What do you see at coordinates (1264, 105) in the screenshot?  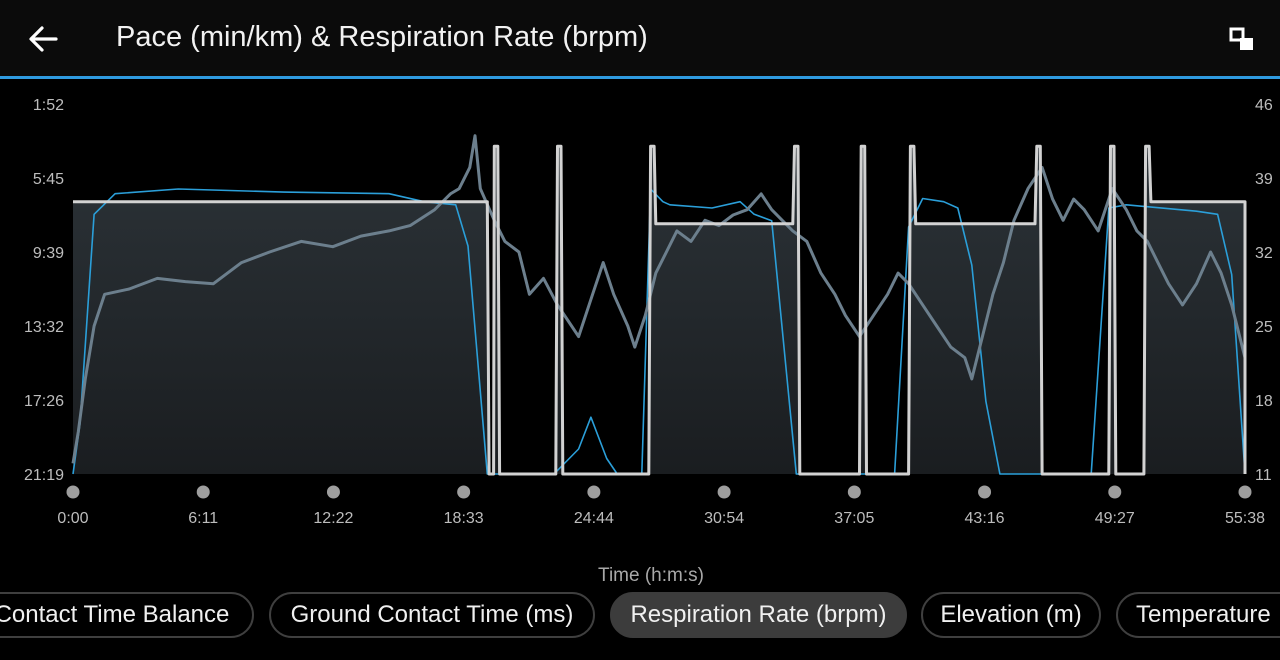 I see `y-right-tick-label: 46` at bounding box center [1264, 105].